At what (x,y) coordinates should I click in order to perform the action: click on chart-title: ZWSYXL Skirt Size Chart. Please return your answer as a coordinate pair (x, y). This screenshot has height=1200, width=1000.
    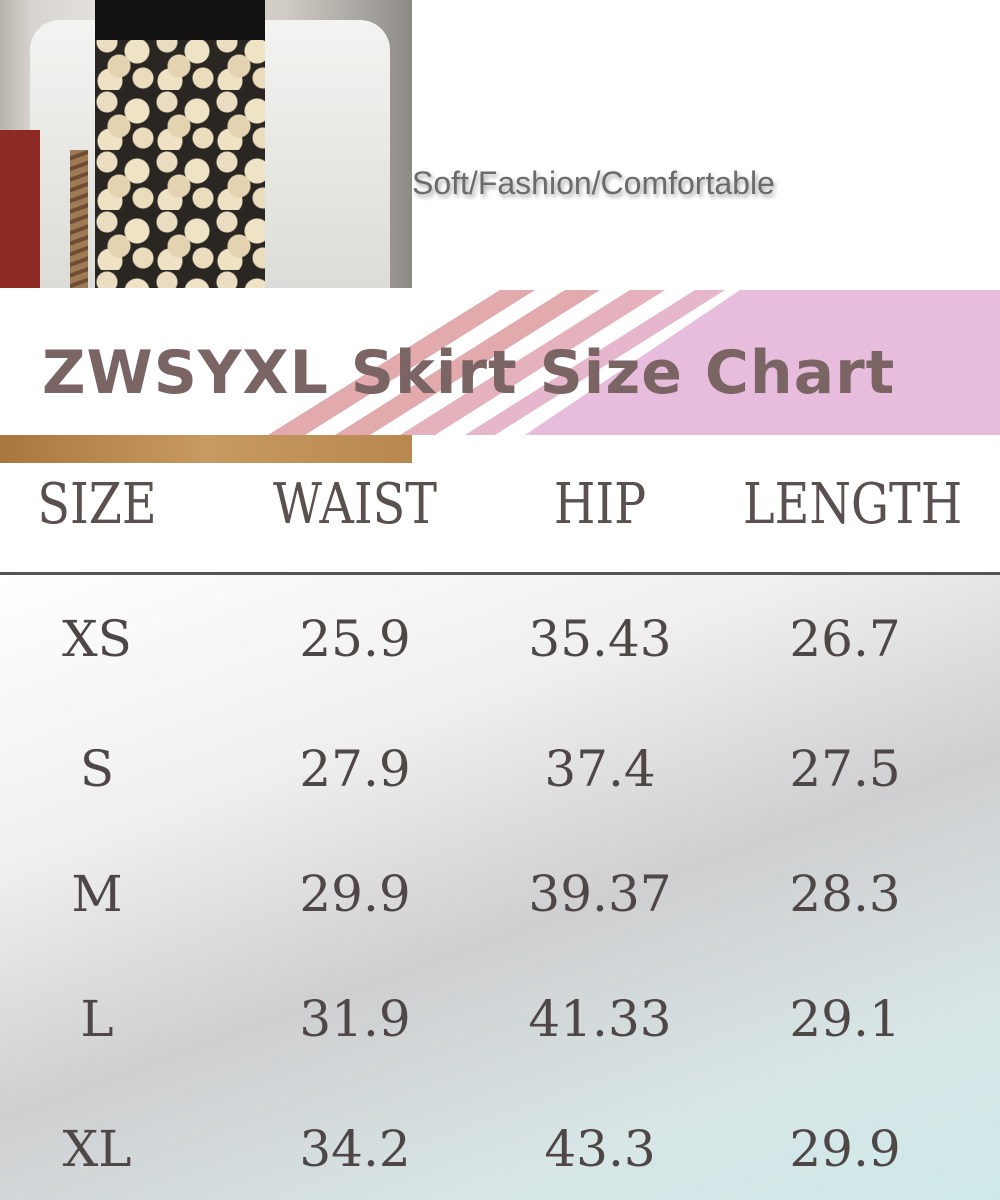
    Looking at the image, I should click on (469, 373).